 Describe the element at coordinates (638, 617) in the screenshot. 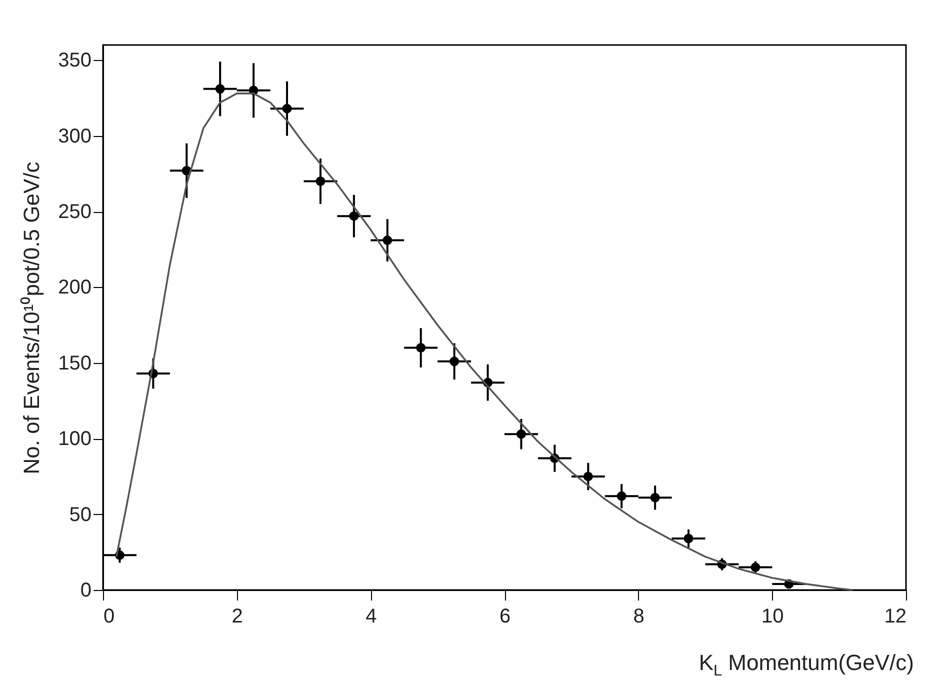

I see `x-tick-label: 8` at that location.